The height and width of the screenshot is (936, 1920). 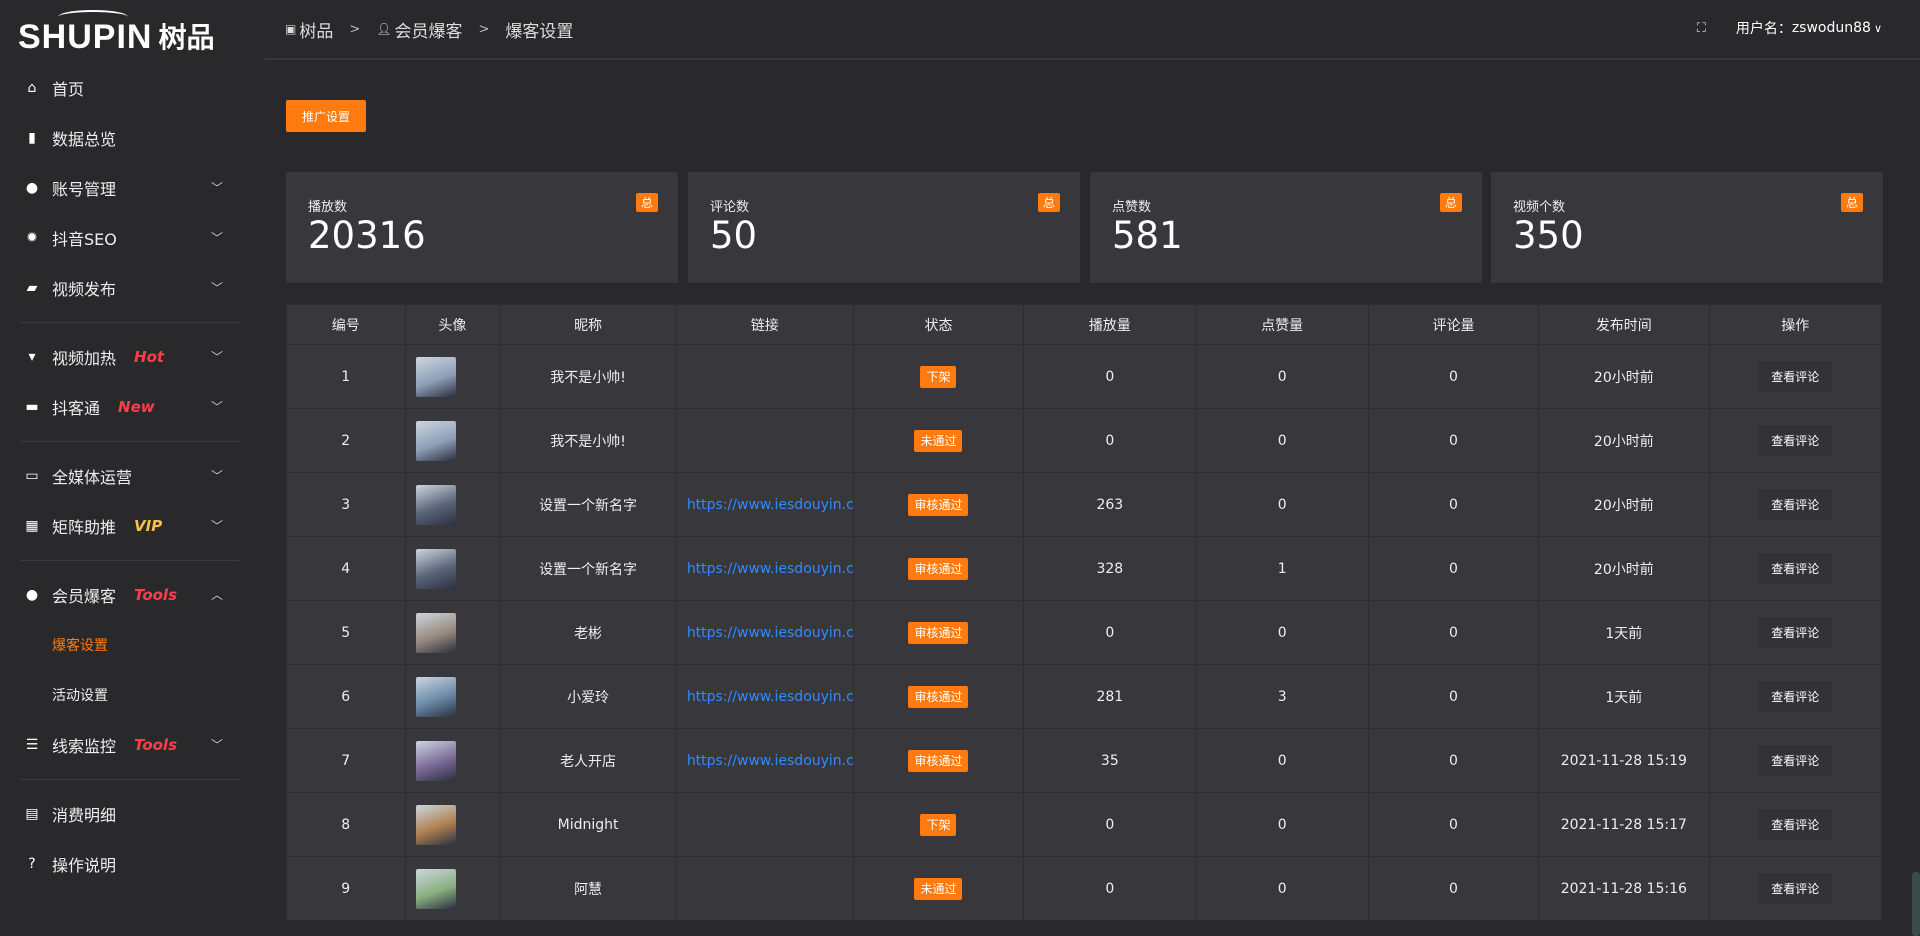 What do you see at coordinates (80, 646) in the screenshot?
I see `sidebar-item-label: 爆客设置` at bounding box center [80, 646].